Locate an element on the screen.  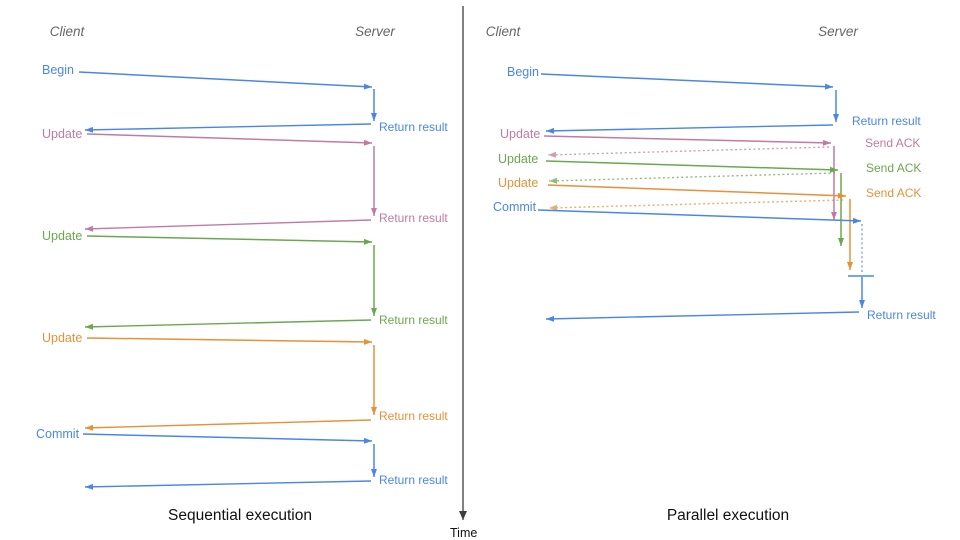
par-step-update-2: Update Send ACK is located at coordinates (709, 199).